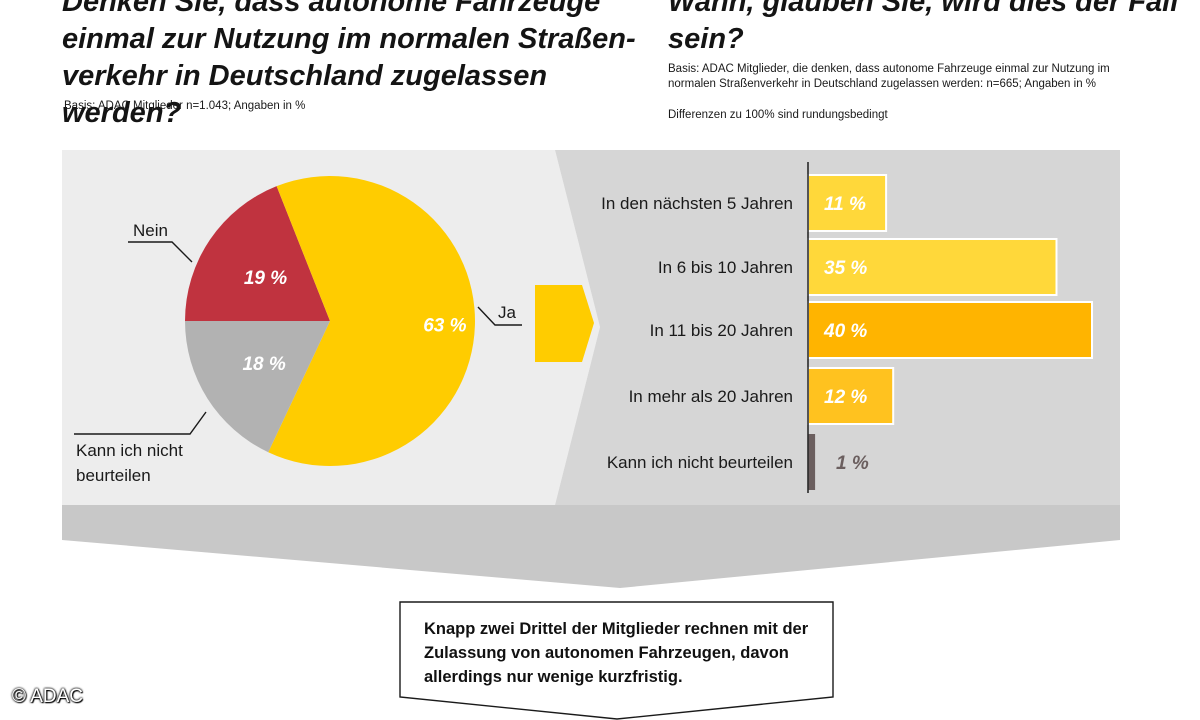  What do you see at coordinates (591, 546) in the screenshot?
I see `summary-funnel-band` at bounding box center [591, 546].